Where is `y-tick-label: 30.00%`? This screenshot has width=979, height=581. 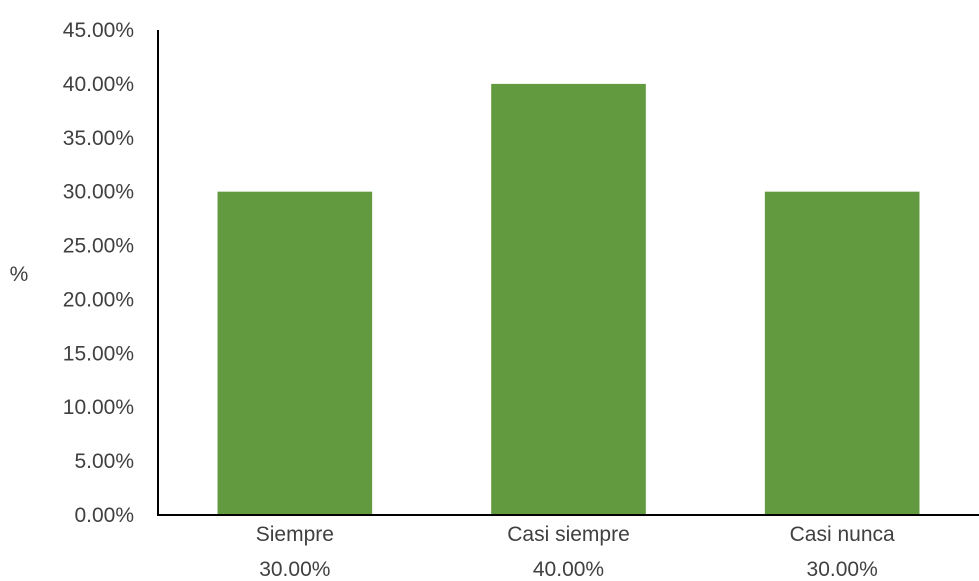
y-tick-label: 30.00% is located at coordinates (98, 192).